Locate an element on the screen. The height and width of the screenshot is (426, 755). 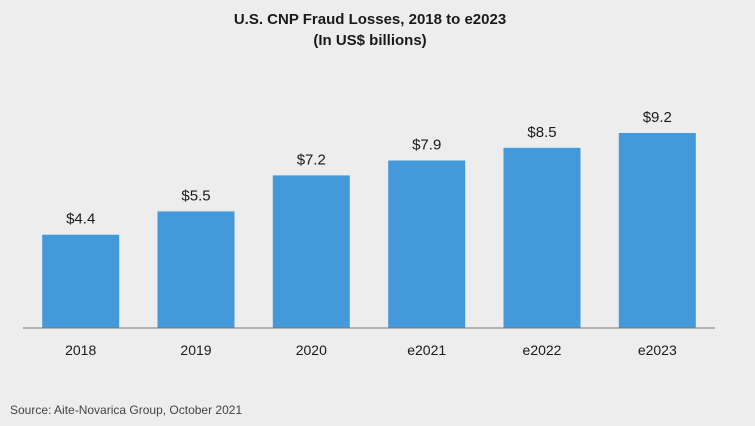
bar-2019 is located at coordinates (196, 269).